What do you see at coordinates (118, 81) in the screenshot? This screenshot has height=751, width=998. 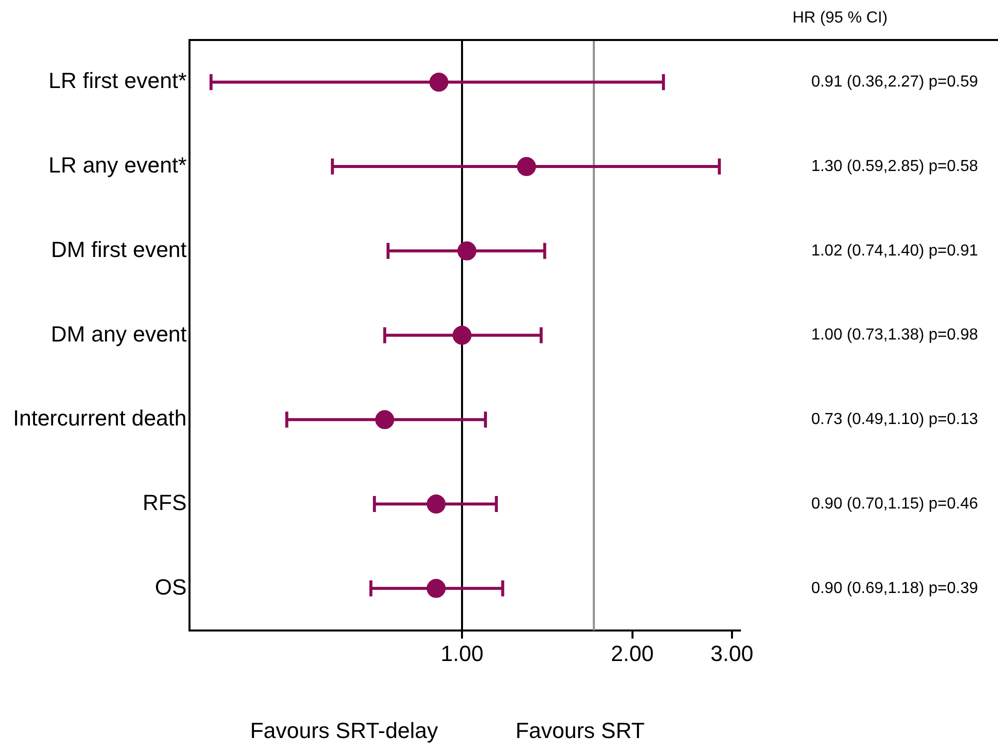 I see `y-tick-label: LR first event*` at bounding box center [118, 81].